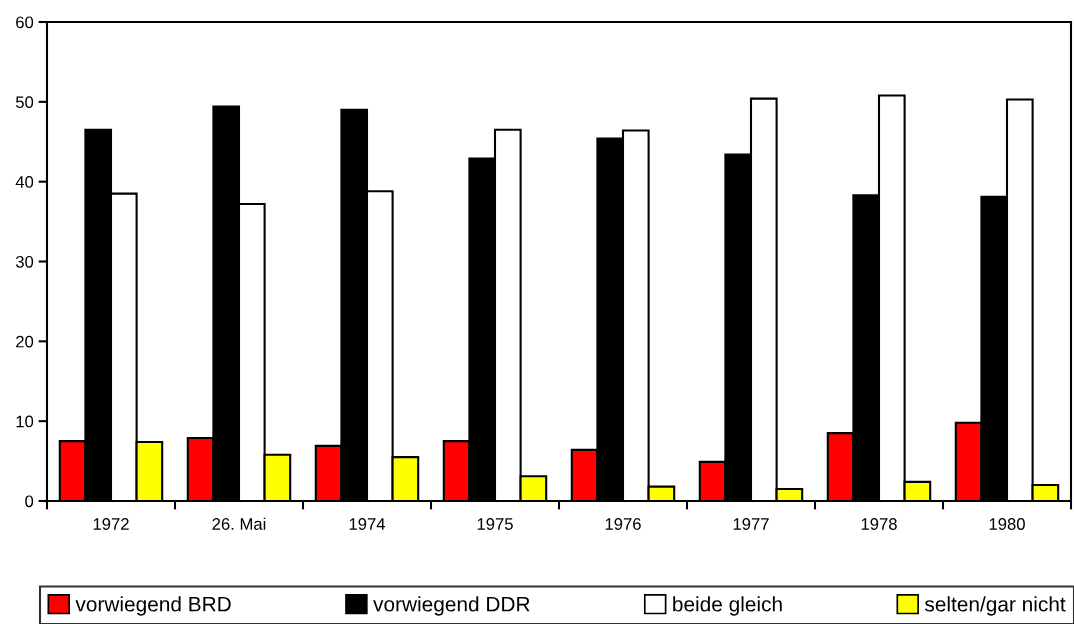 The width and height of the screenshot is (1074, 624). Describe the element at coordinates (367, 524) in the screenshot. I see `x-tick-label: 1974` at that location.